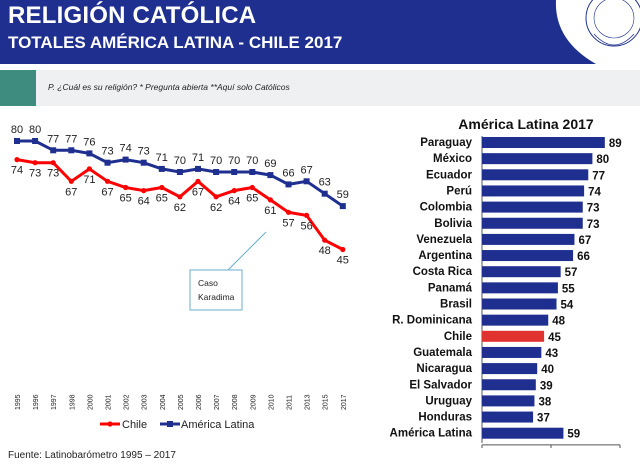  What do you see at coordinates (444, 240) in the screenshot?
I see `bar-category-label: Venezuela` at bounding box center [444, 240].